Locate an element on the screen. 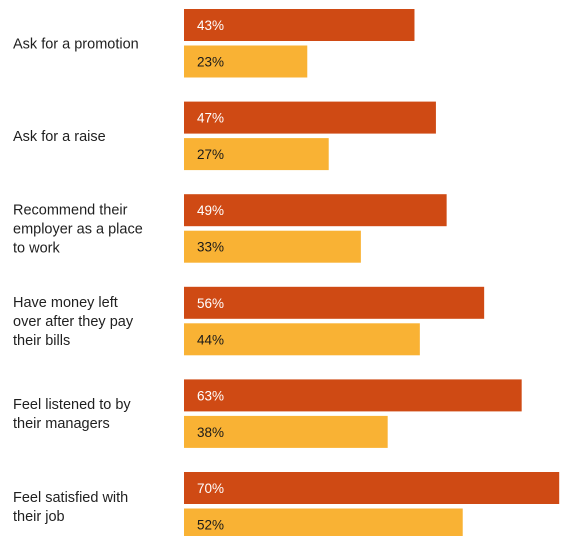  bar-value-label: 52% is located at coordinates (210, 525).